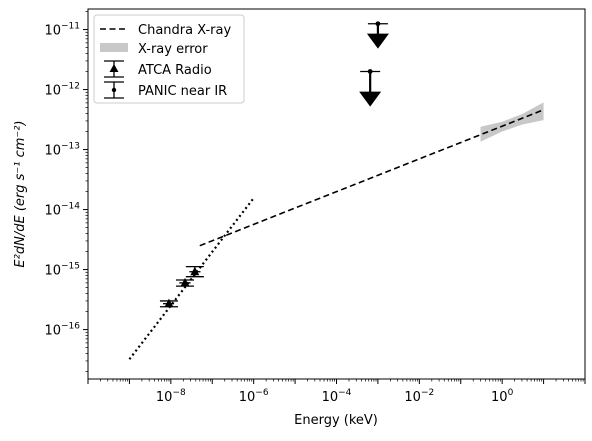 This screenshot has width=592, height=441. Describe the element at coordinates (254, 396) in the screenshot. I see `x-tick-label: 10⁻⁶` at that location.